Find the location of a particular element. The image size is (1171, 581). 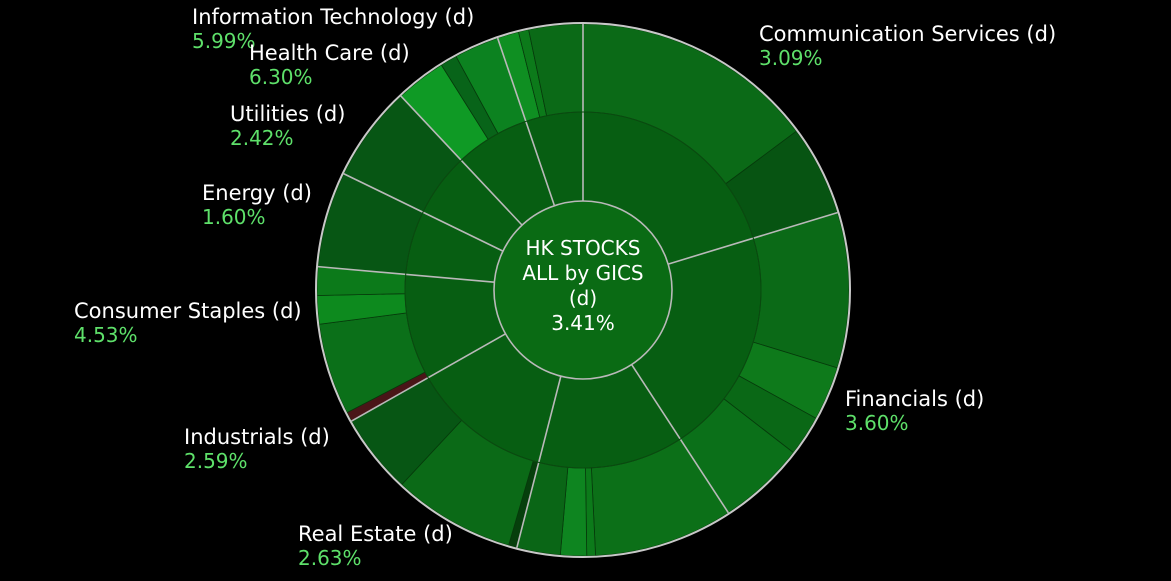

sector-name: Energy (d) is located at coordinates (257, 193).